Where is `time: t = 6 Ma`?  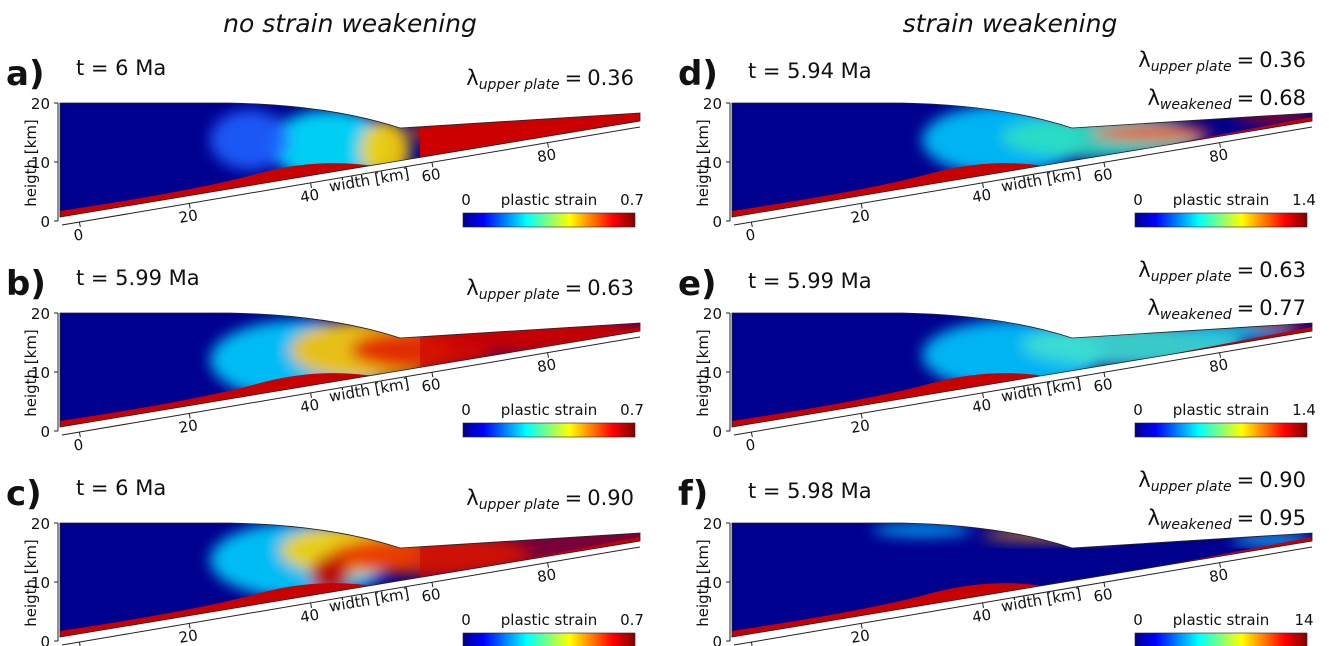 time: t = 6 Ma is located at coordinates (121, 488).